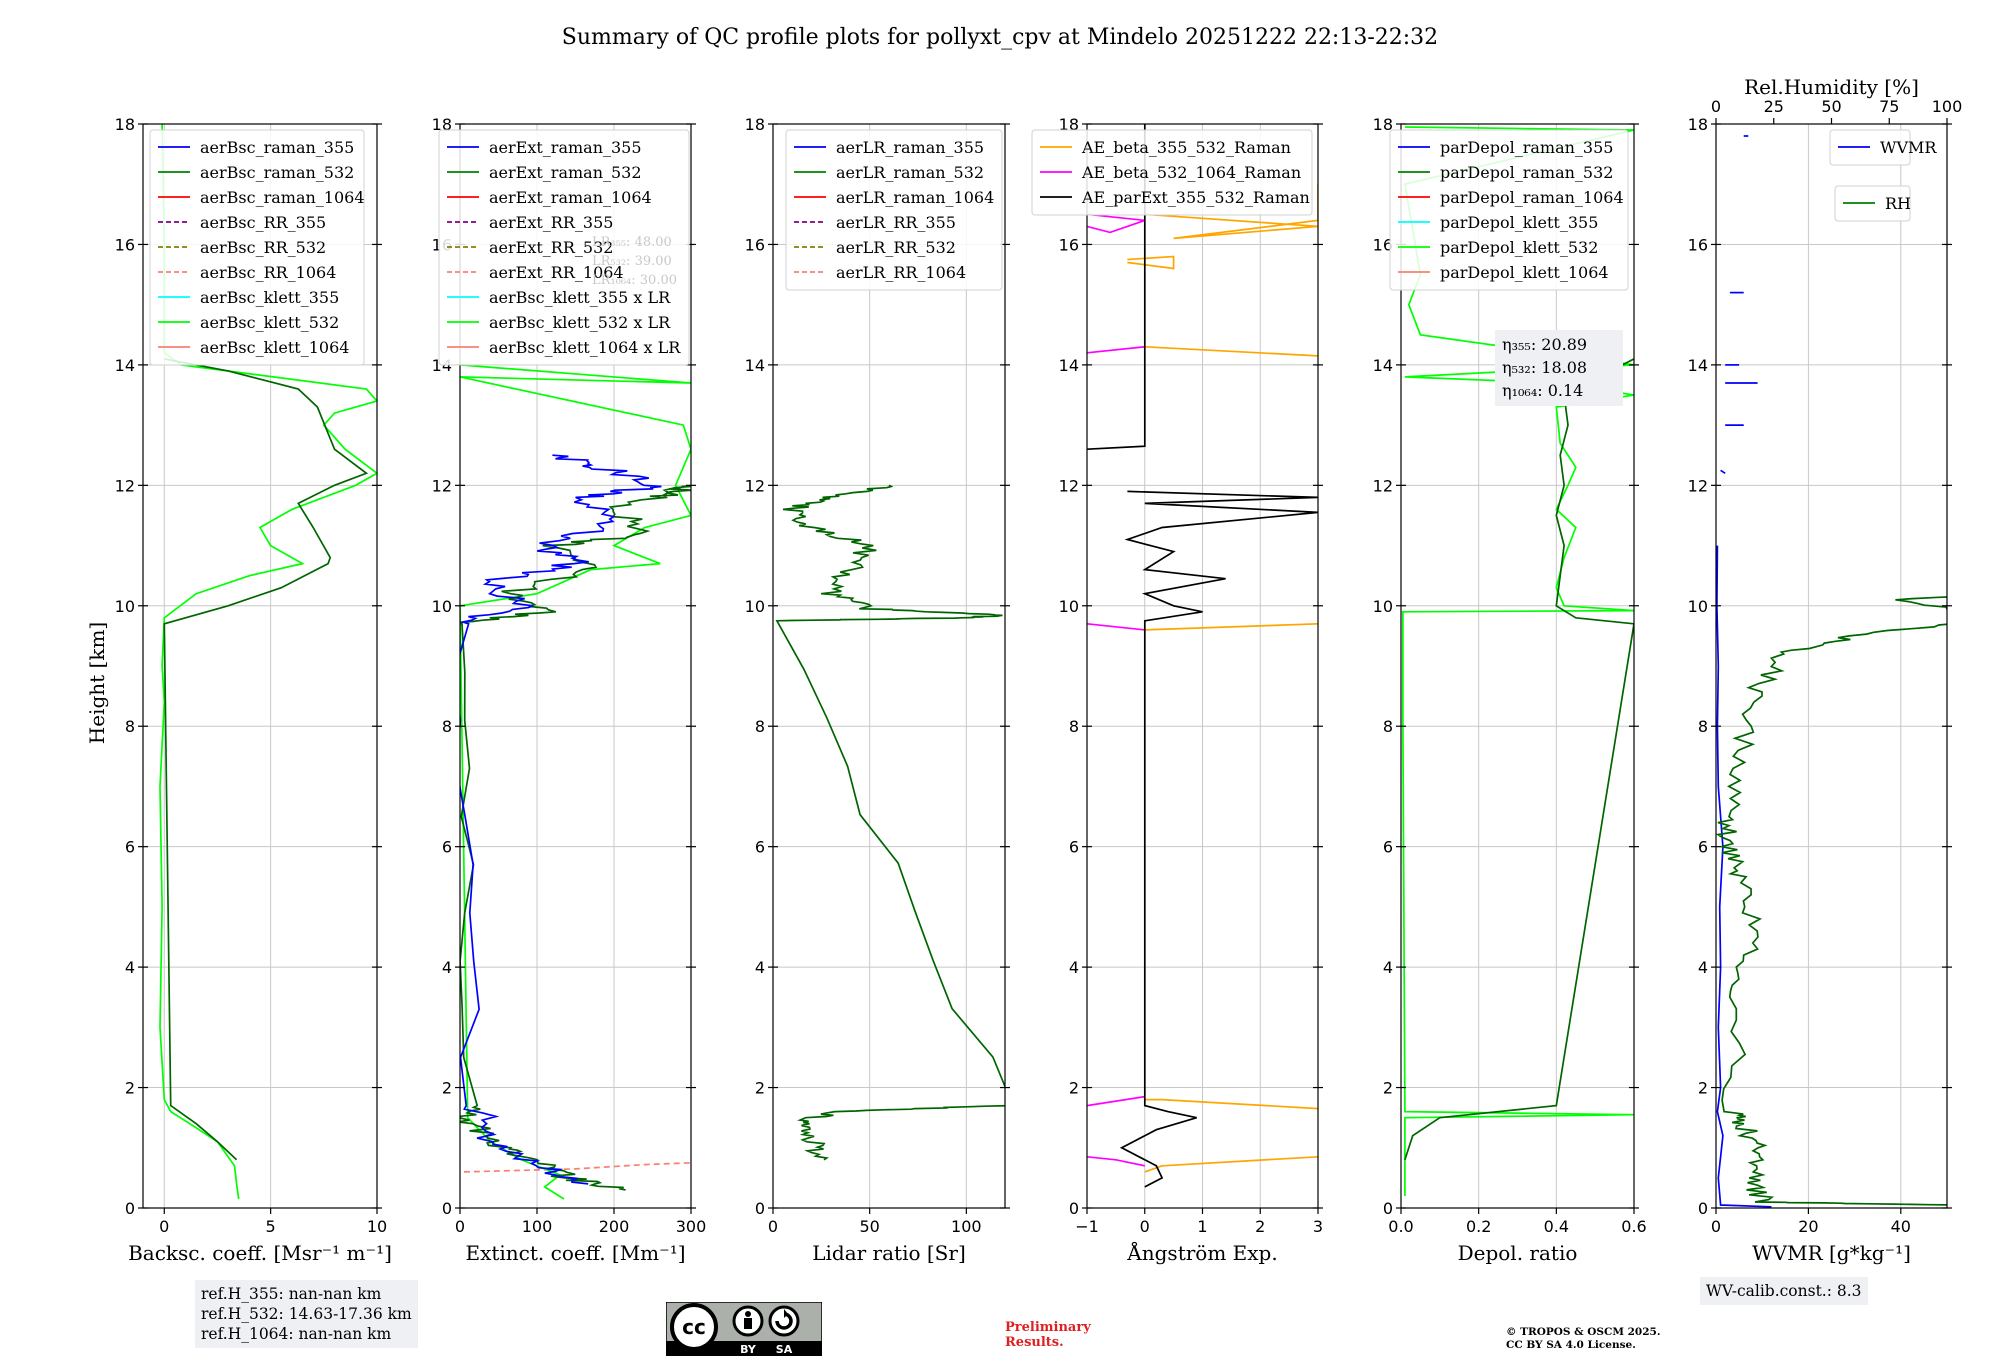  I want to click on cc-by-label: BY, so click(748, 1349).